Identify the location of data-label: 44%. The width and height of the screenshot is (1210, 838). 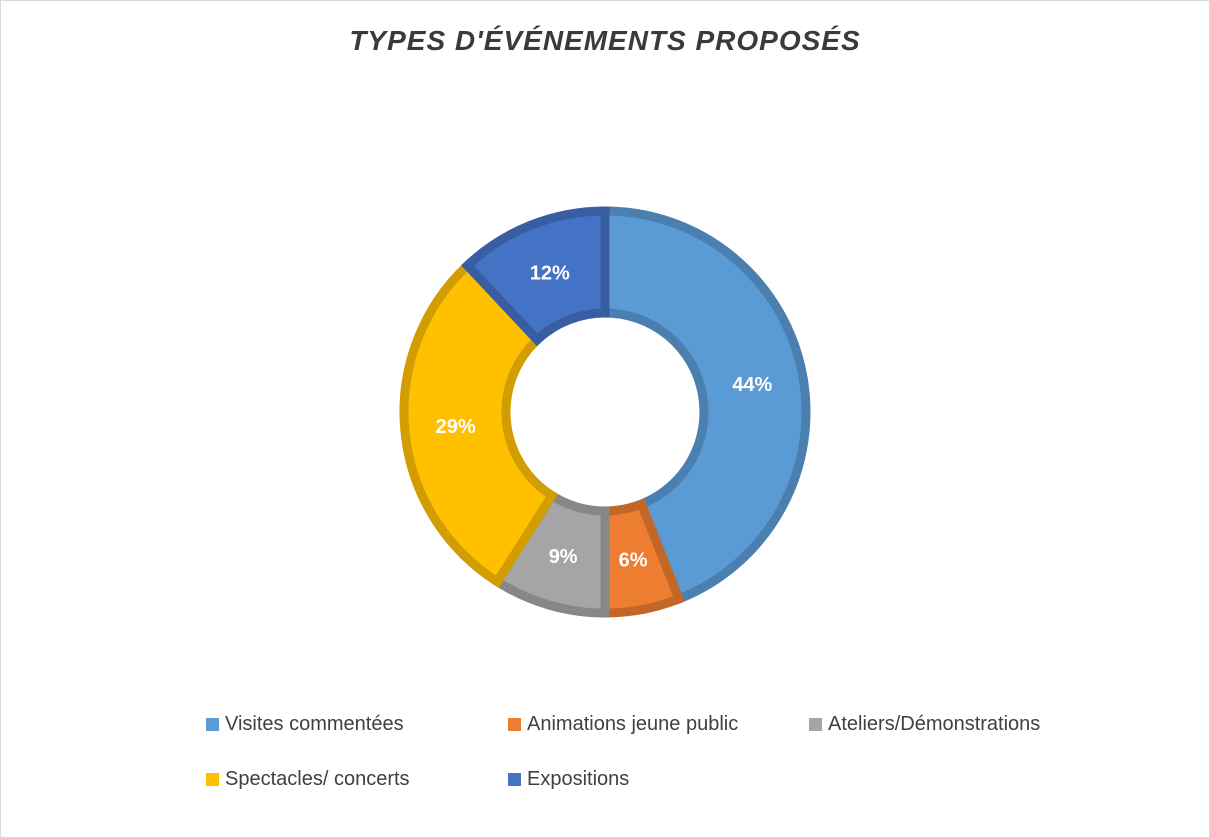
(752, 385).